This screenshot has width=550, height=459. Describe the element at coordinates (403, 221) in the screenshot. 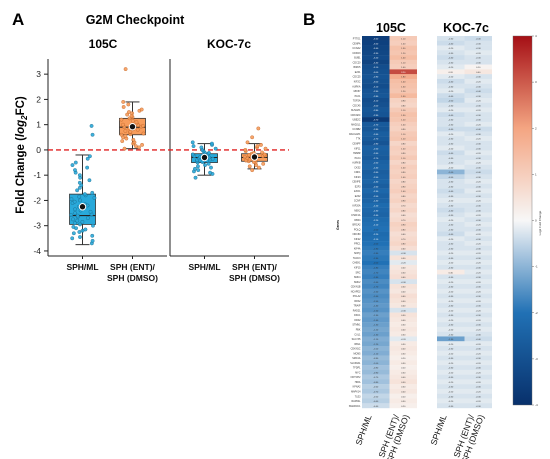

I see `cell-value-label: 0.70` at that location.